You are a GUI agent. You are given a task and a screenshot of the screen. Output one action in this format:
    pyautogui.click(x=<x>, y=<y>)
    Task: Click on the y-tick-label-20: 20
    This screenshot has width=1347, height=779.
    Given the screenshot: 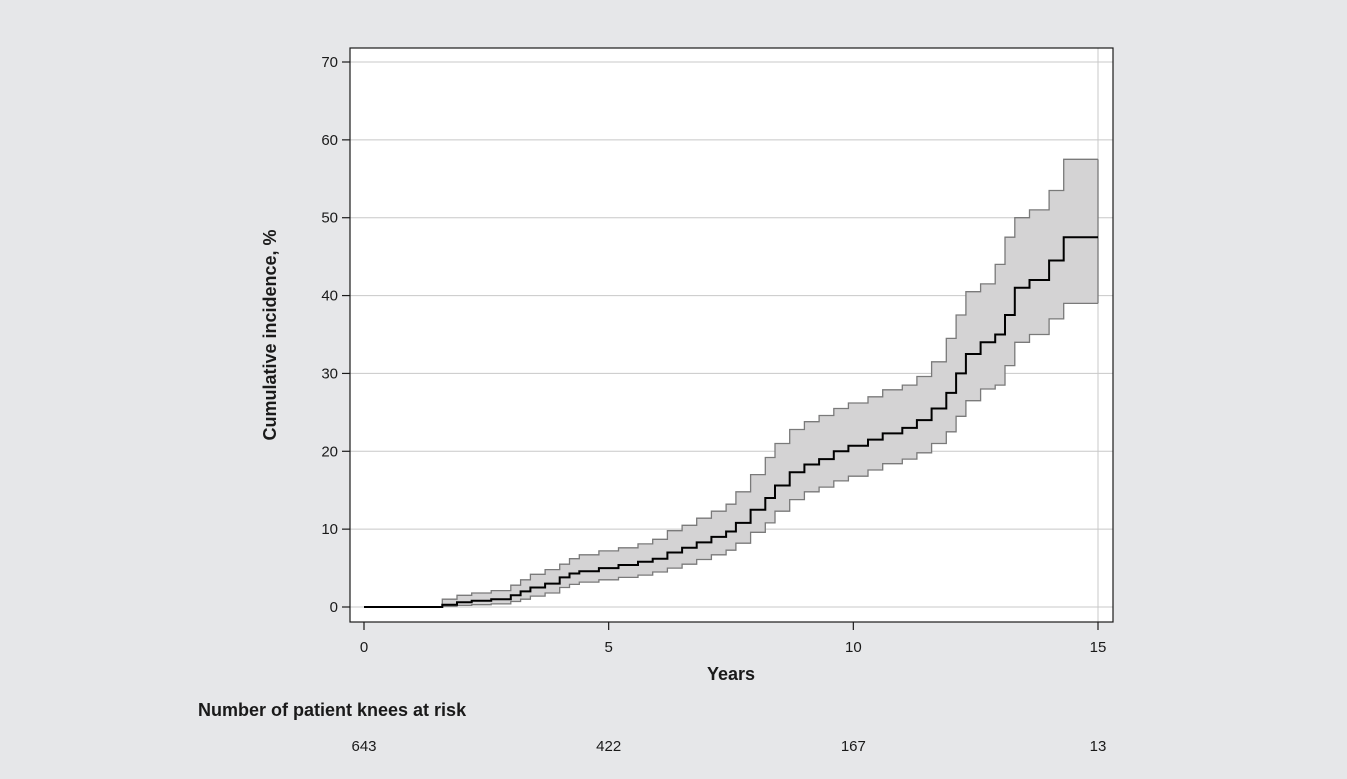 What is the action you would take?
    pyautogui.click(x=329, y=451)
    